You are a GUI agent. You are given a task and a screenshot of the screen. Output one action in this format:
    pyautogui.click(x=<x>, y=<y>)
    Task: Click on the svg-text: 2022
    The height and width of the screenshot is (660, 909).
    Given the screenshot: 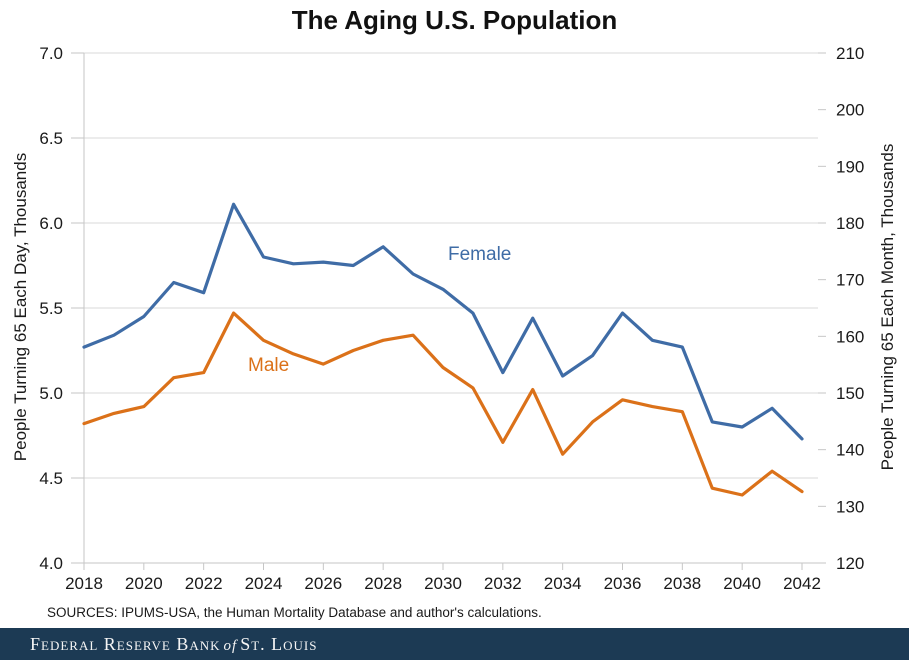 What is the action you would take?
    pyautogui.click(x=204, y=583)
    